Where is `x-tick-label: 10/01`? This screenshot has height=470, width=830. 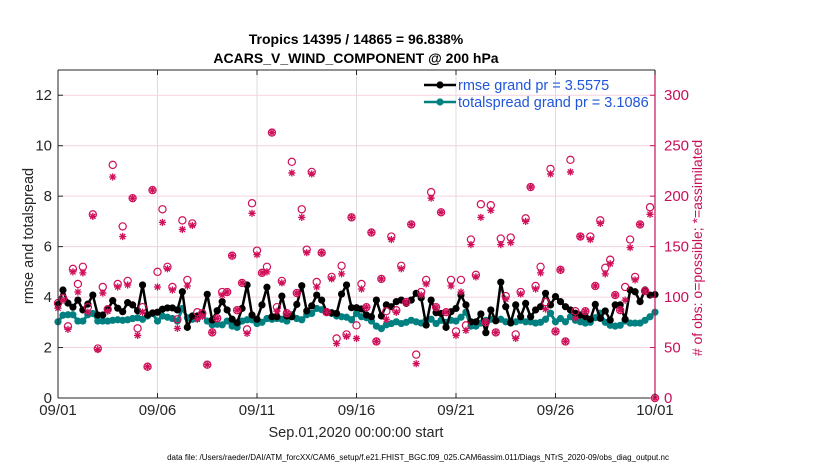
x-tick-label: 10/01 is located at coordinates (655, 410).